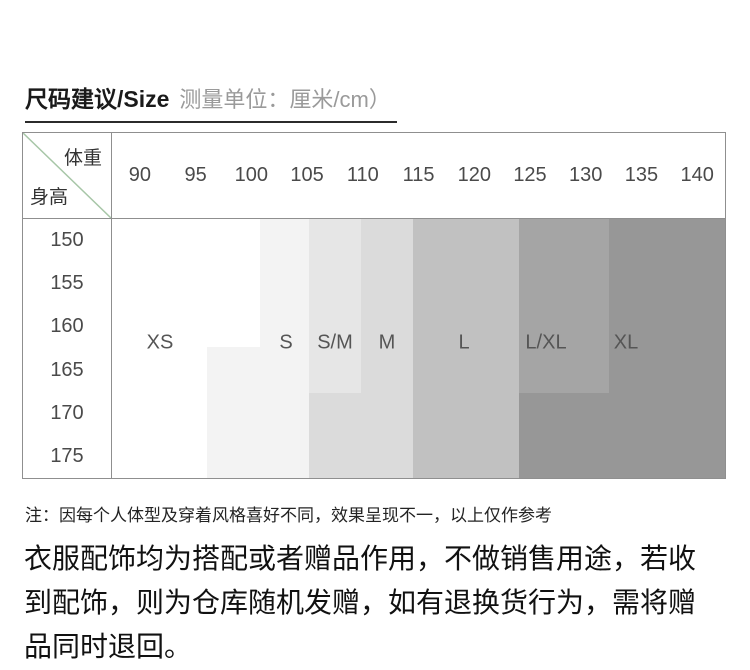 The height and width of the screenshot is (670, 750). Describe the element at coordinates (641, 175) in the screenshot. I see `weight-header-cell: 135` at that location.